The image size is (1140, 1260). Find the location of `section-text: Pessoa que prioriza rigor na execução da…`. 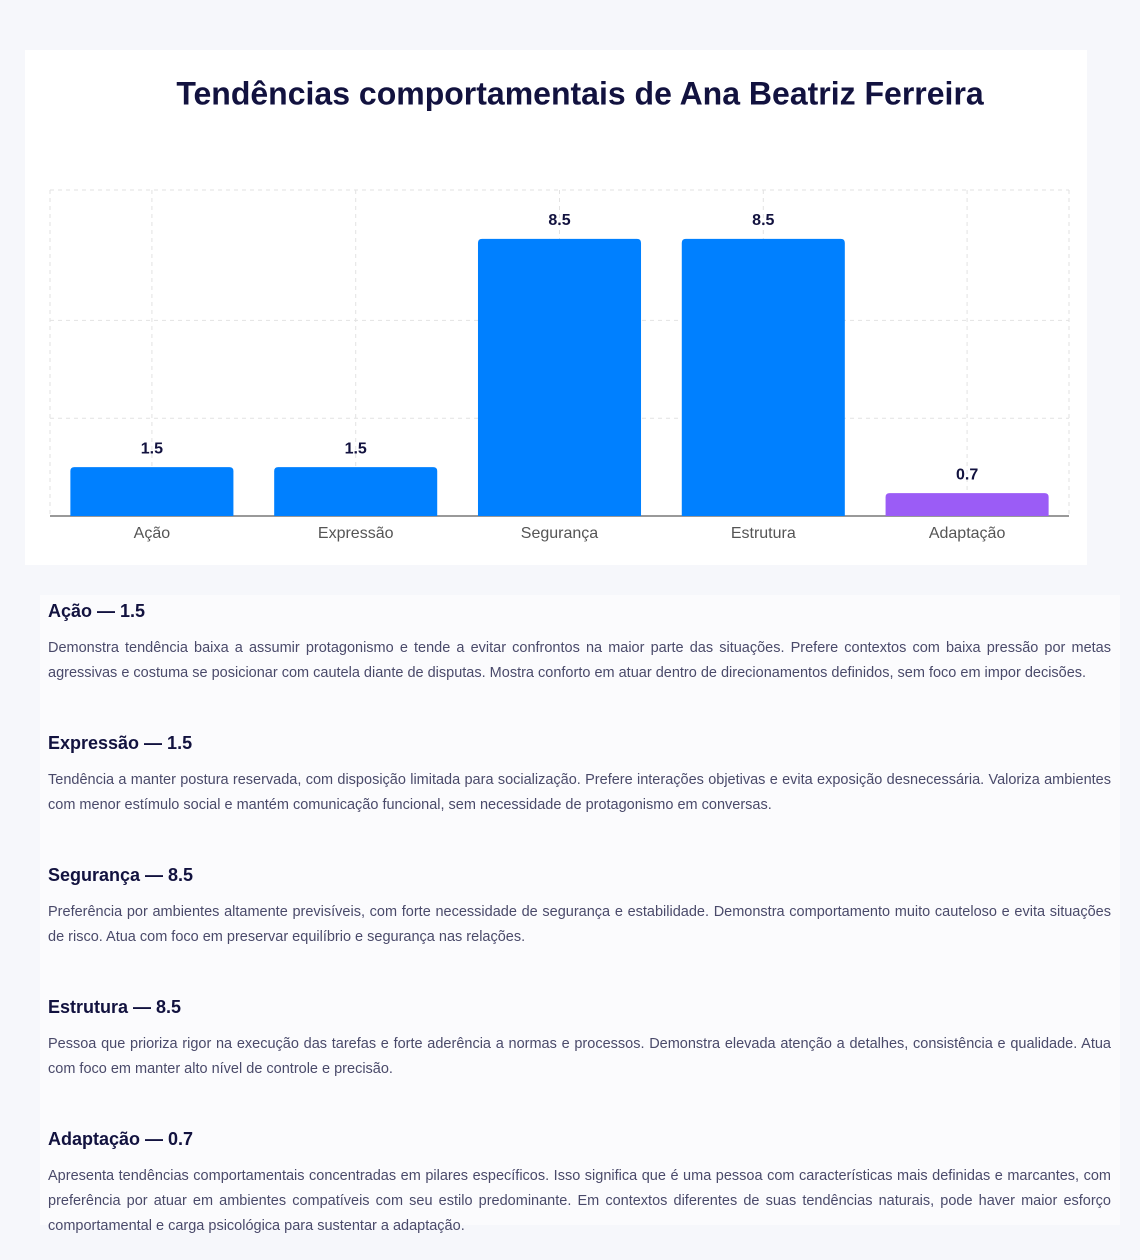

section-text: Pessoa que prioriza rigor na execução da… is located at coordinates (579, 1056).